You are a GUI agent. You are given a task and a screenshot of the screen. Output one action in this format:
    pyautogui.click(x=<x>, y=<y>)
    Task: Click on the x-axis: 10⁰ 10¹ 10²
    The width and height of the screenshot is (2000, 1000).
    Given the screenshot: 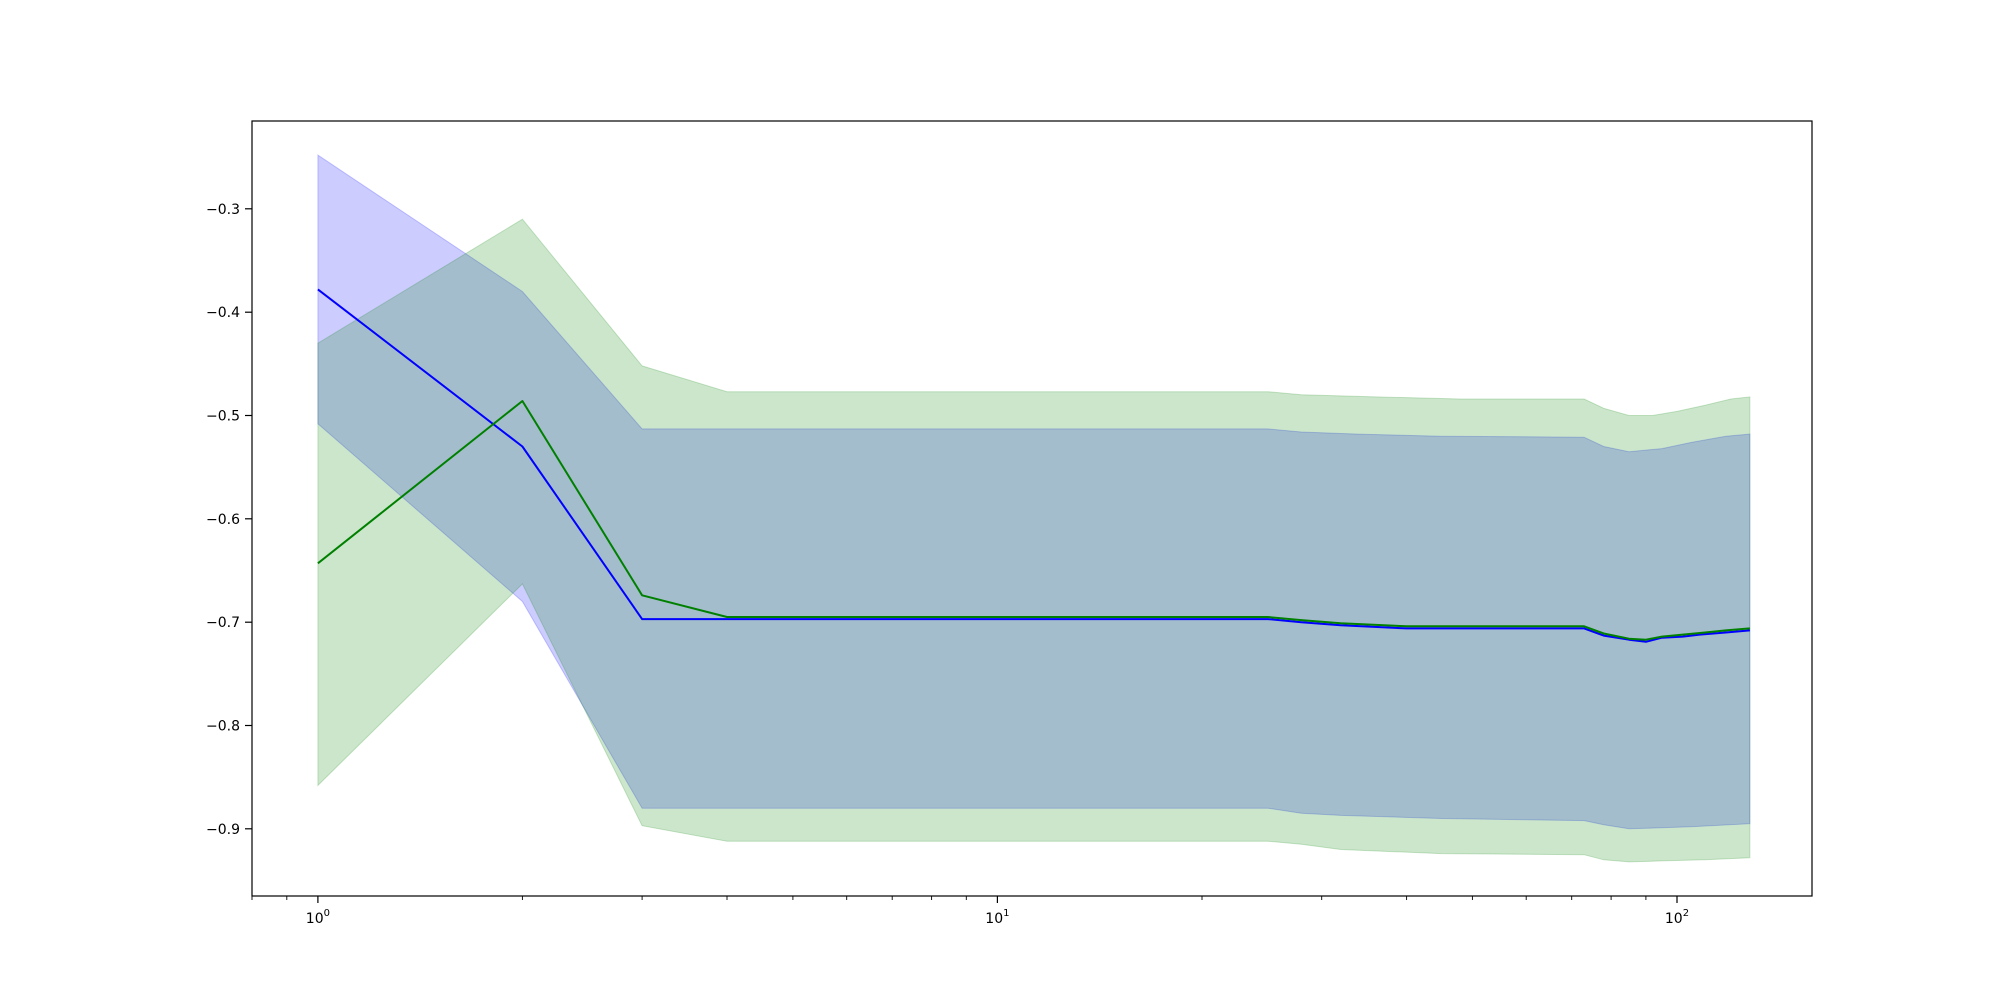 What is the action you would take?
    pyautogui.click(x=970, y=911)
    